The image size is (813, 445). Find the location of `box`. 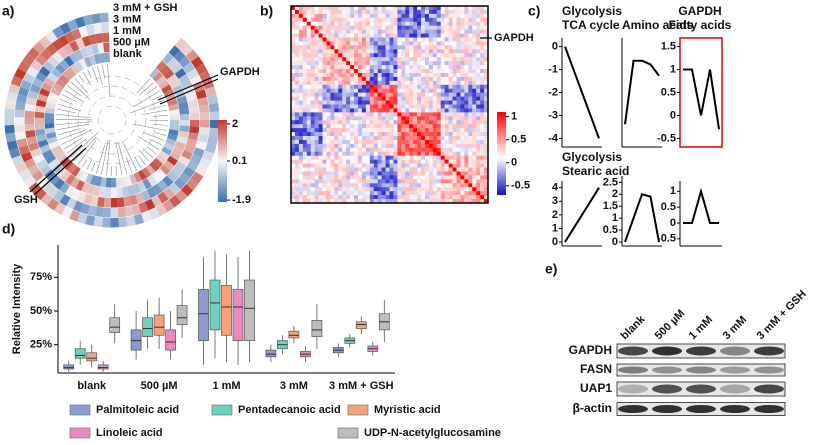

box is located at coordinates (361, 325).